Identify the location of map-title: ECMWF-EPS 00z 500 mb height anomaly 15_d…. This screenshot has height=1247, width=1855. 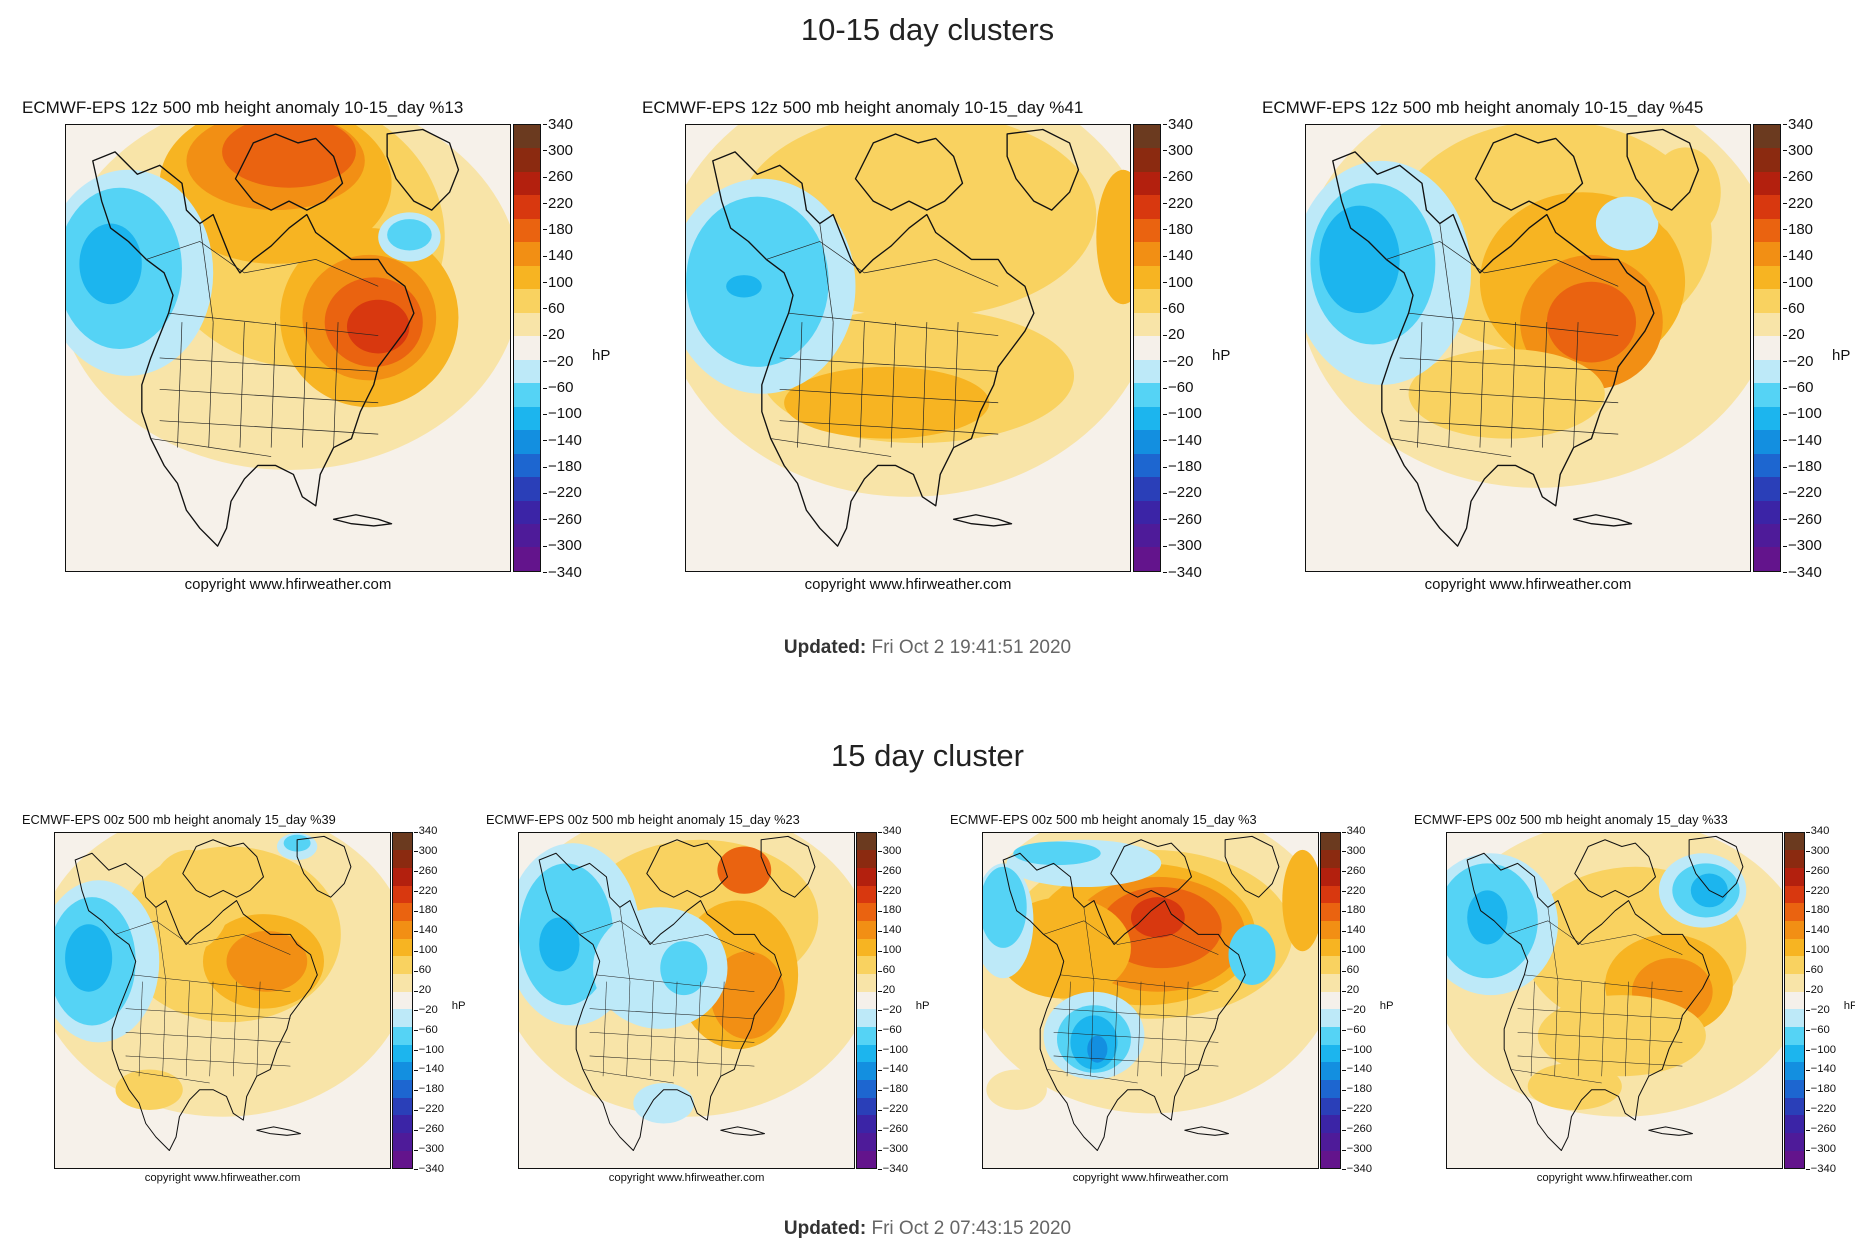
(1103, 819).